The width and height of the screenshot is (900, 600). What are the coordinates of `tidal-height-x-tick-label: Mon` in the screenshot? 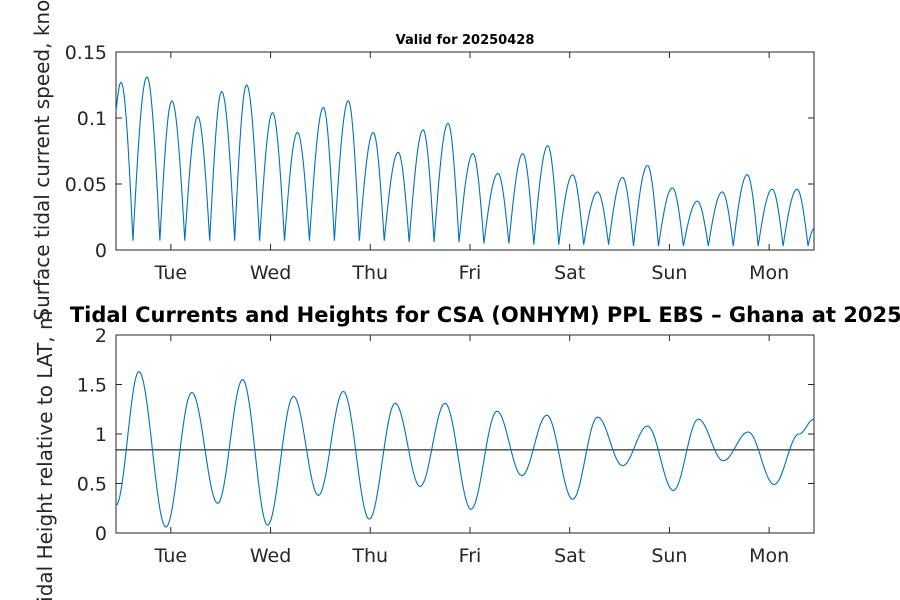 It's located at (769, 556).